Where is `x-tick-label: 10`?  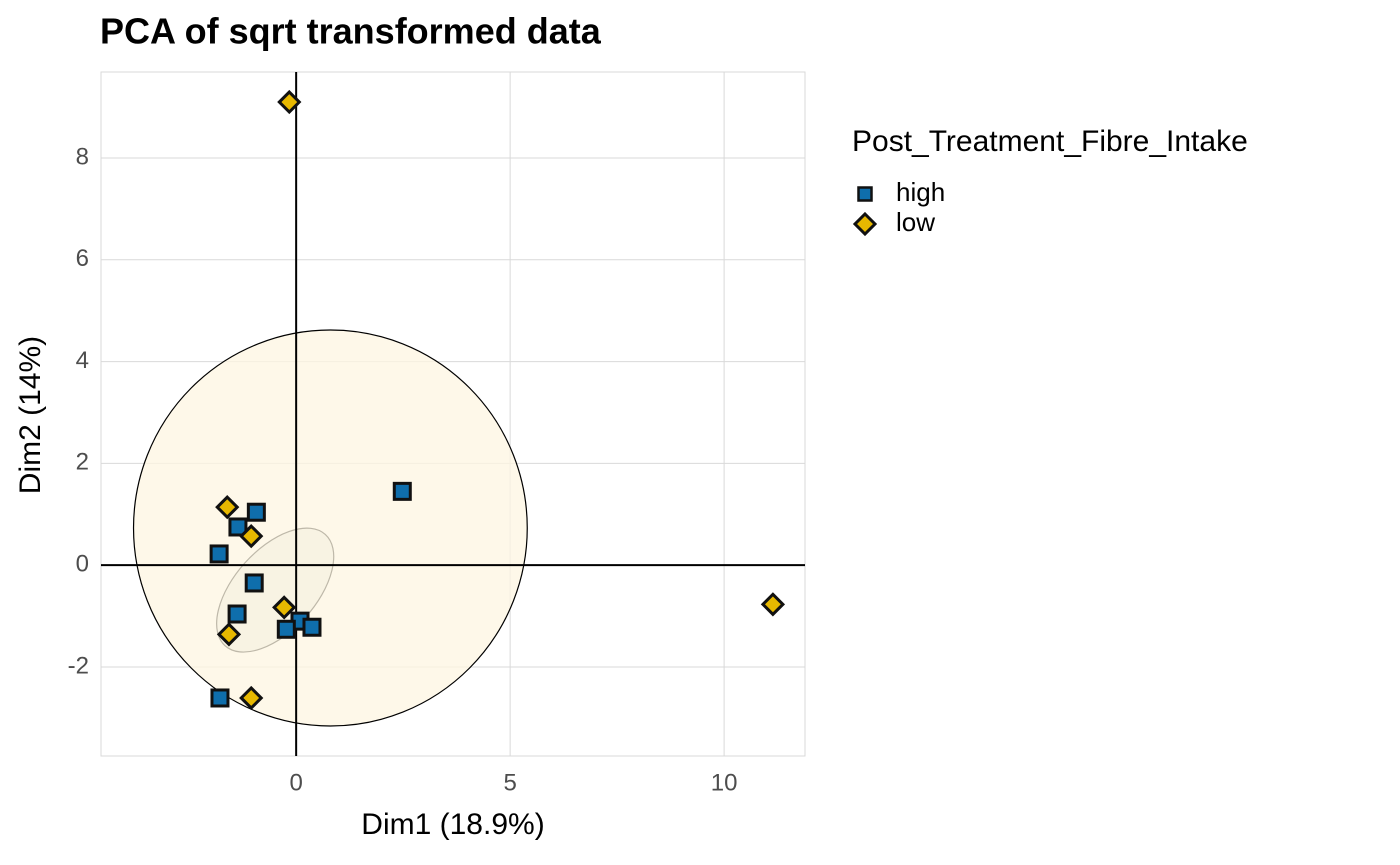 x-tick-label: 10 is located at coordinates (724, 782).